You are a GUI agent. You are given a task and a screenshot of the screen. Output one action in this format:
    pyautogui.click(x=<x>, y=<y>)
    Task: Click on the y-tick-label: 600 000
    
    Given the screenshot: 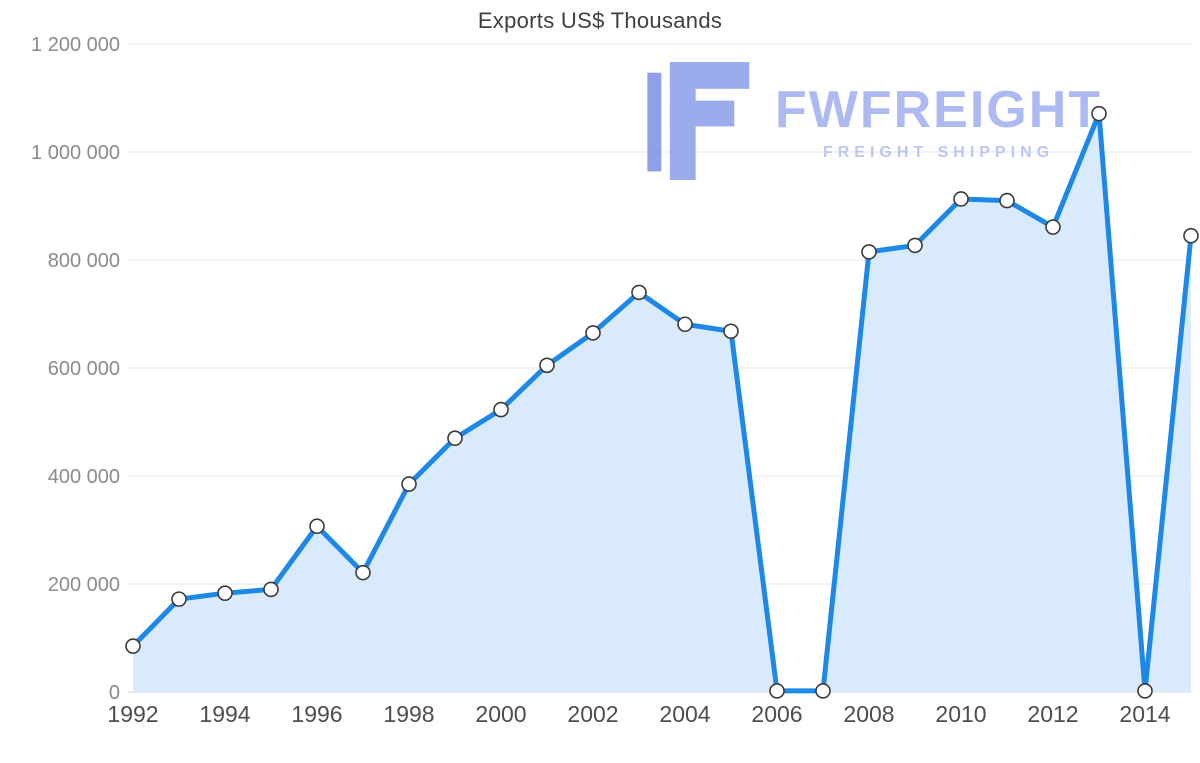 What is the action you would take?
    pyautogui.click(x=84, y=369)
    